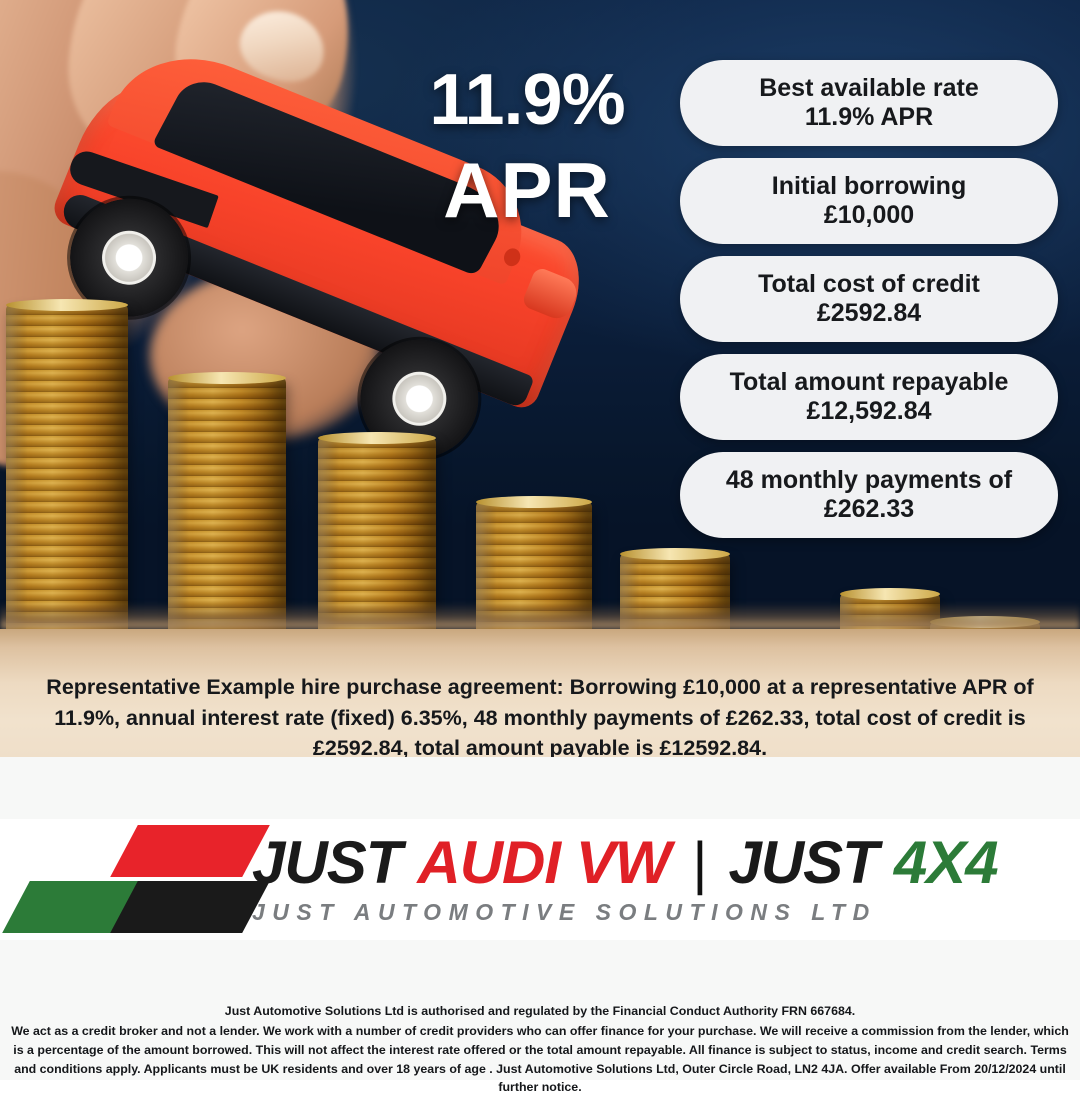  I want to click on pill-best-available-rate: Best available rate 11.9% APR, so click(869, 103).